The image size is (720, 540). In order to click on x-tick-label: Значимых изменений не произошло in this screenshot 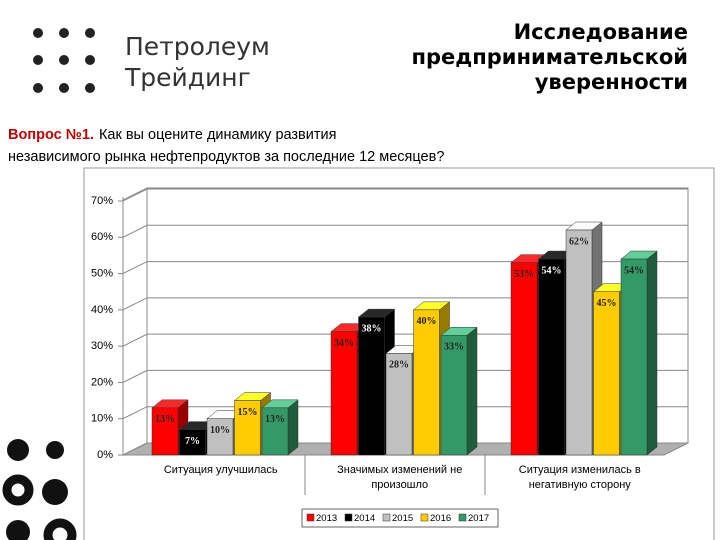, I will do `click(400, 477)`.